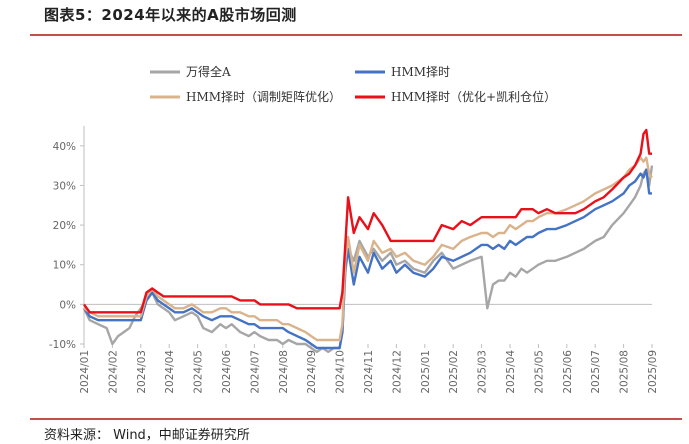 Image resolution: width=689 pixels, height=444 pixels. Describe the element at coordinates (454, 372) in the screenshot. I see `x-tick-label: 2025/02` at that location.